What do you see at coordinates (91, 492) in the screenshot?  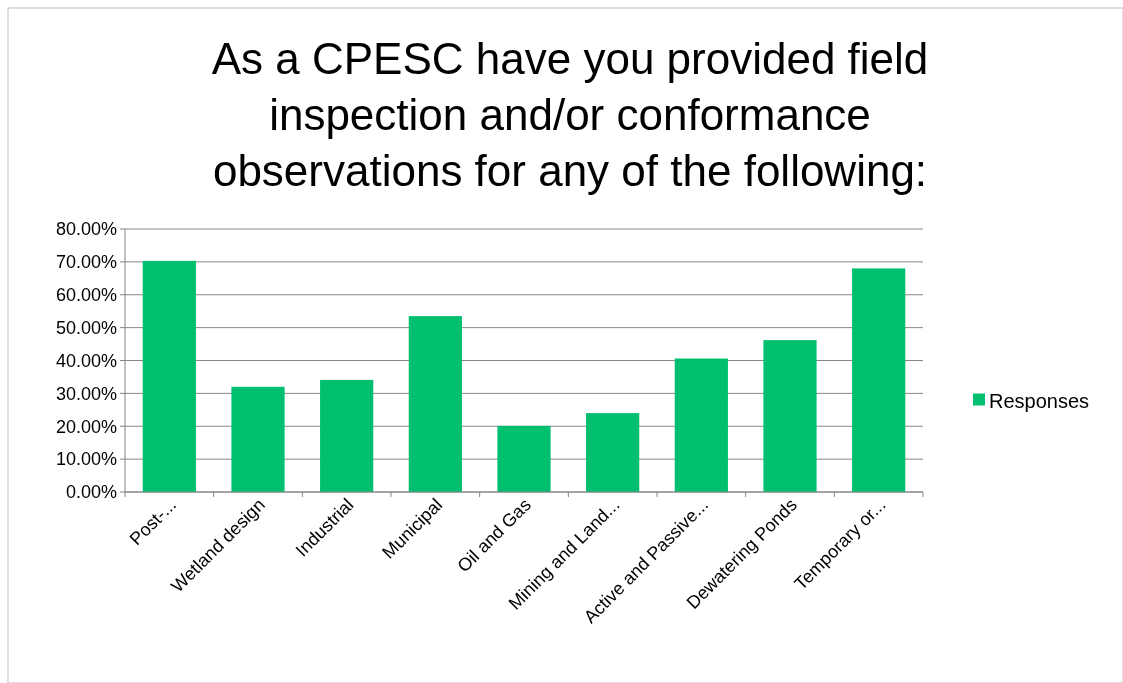 I see `y-tick-label: 0.00%` at bounding box center [91, 492].